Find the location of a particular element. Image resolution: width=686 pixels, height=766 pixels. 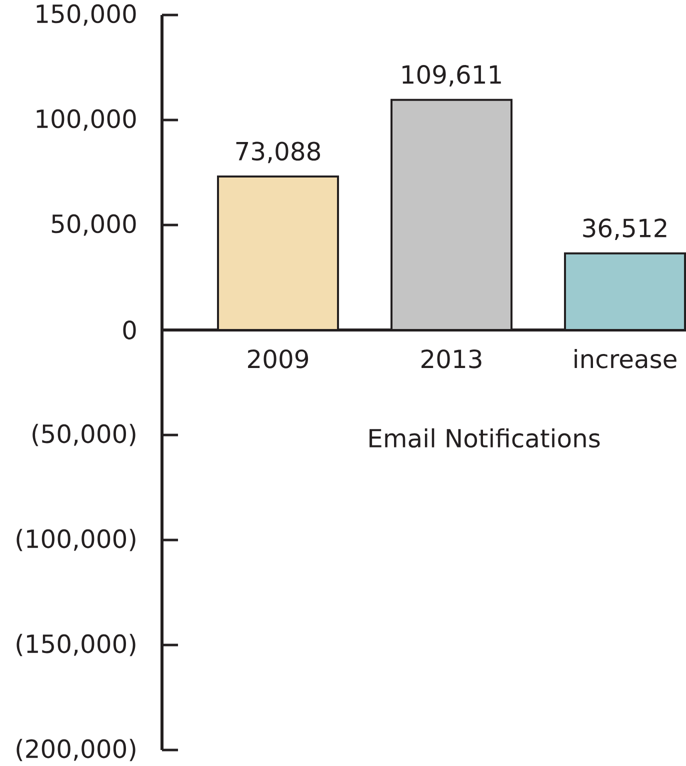

data-label: 73,088 is located at coordinates (278, 153).